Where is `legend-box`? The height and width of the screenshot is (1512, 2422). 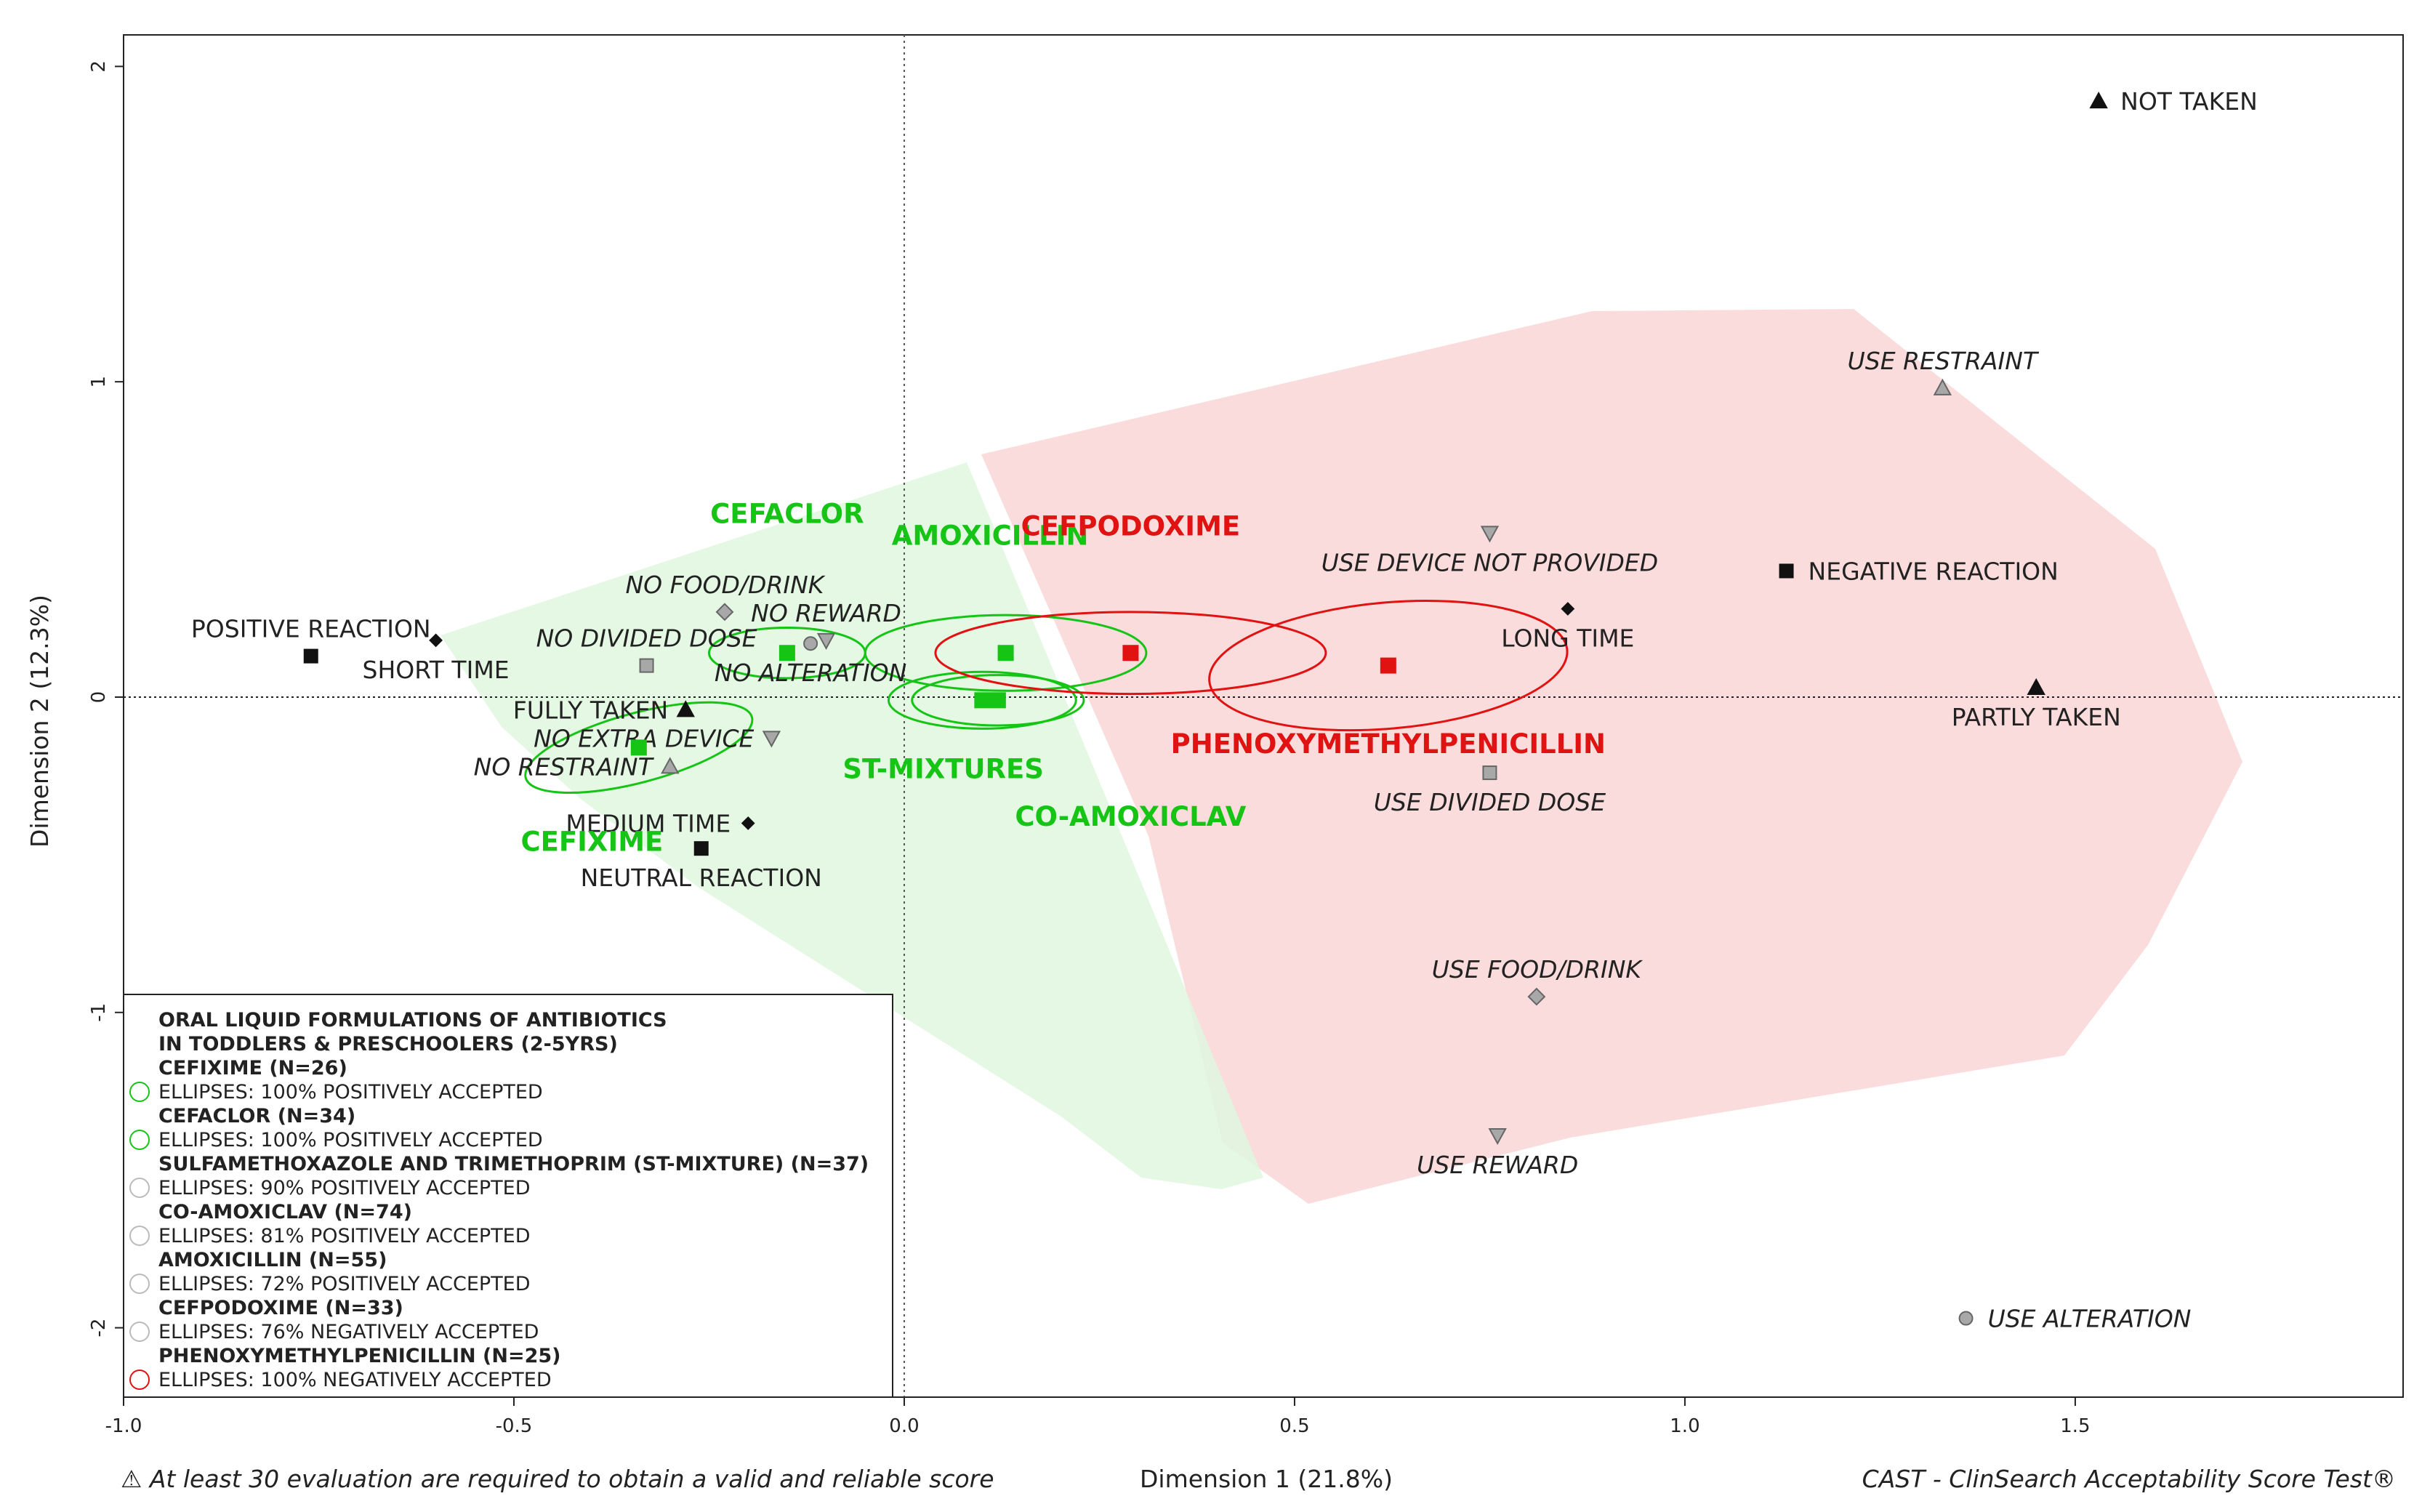
legend-box is located at coordinates (508, 1196).